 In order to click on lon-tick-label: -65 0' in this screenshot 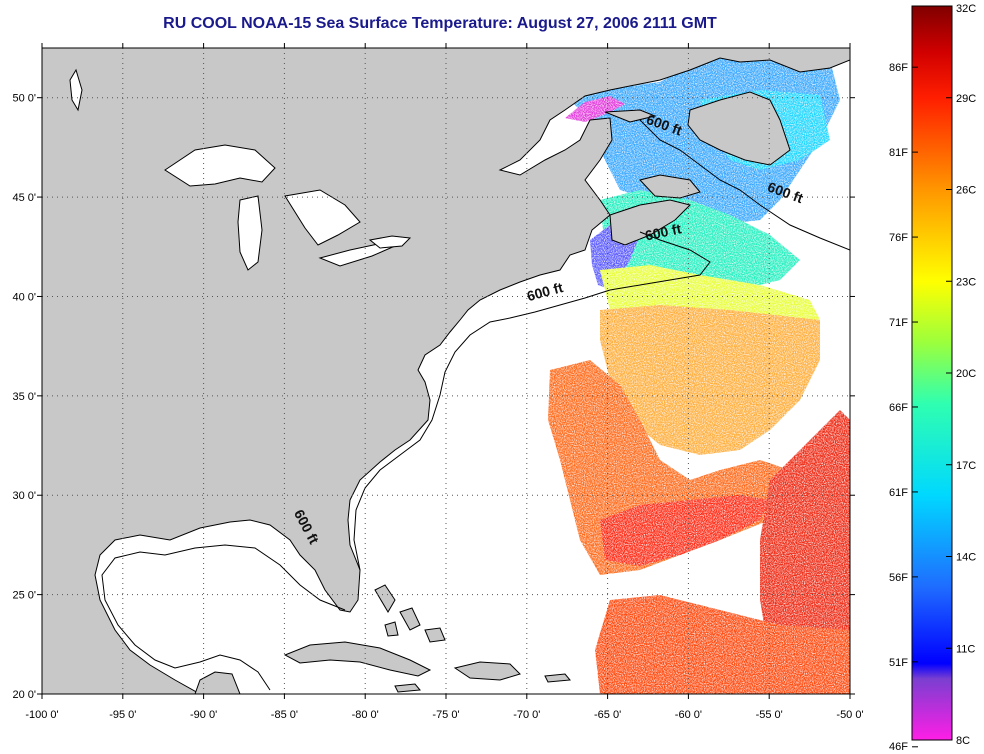, I will do `click(607, 715)`.